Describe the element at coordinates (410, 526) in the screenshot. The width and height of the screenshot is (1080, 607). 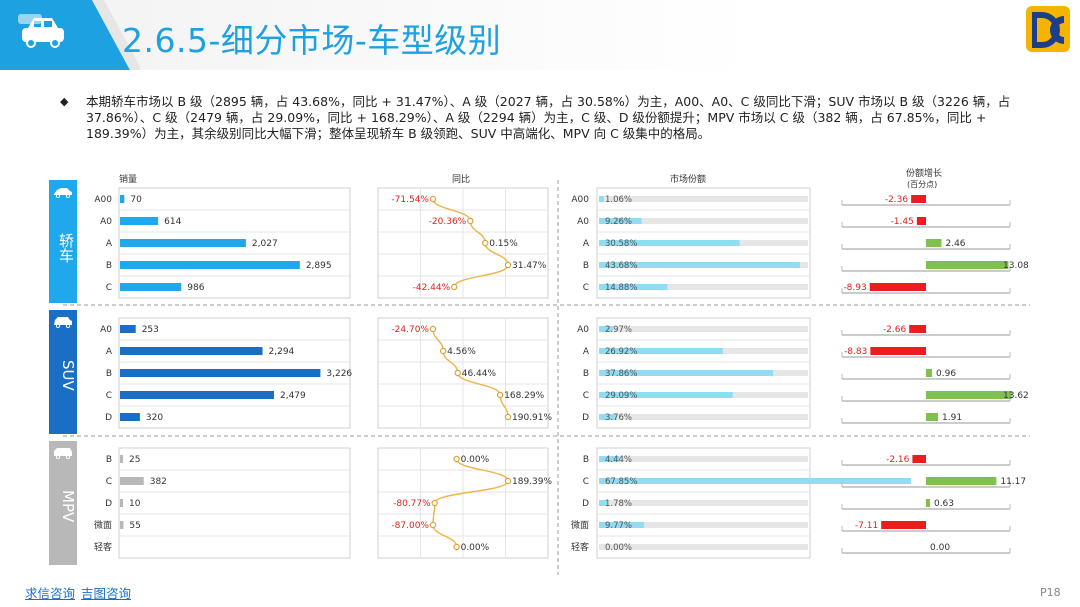
I see `yoy-label: -87.00%` at that location.